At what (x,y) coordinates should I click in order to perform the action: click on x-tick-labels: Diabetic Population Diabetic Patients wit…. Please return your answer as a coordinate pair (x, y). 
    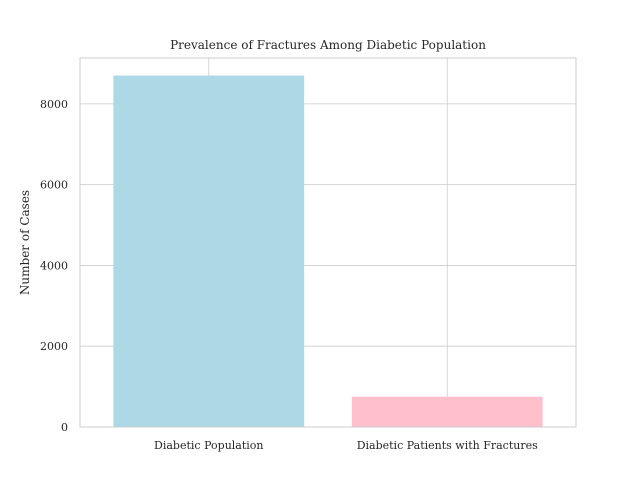
    Looking at the image, I should click on (346, 445).